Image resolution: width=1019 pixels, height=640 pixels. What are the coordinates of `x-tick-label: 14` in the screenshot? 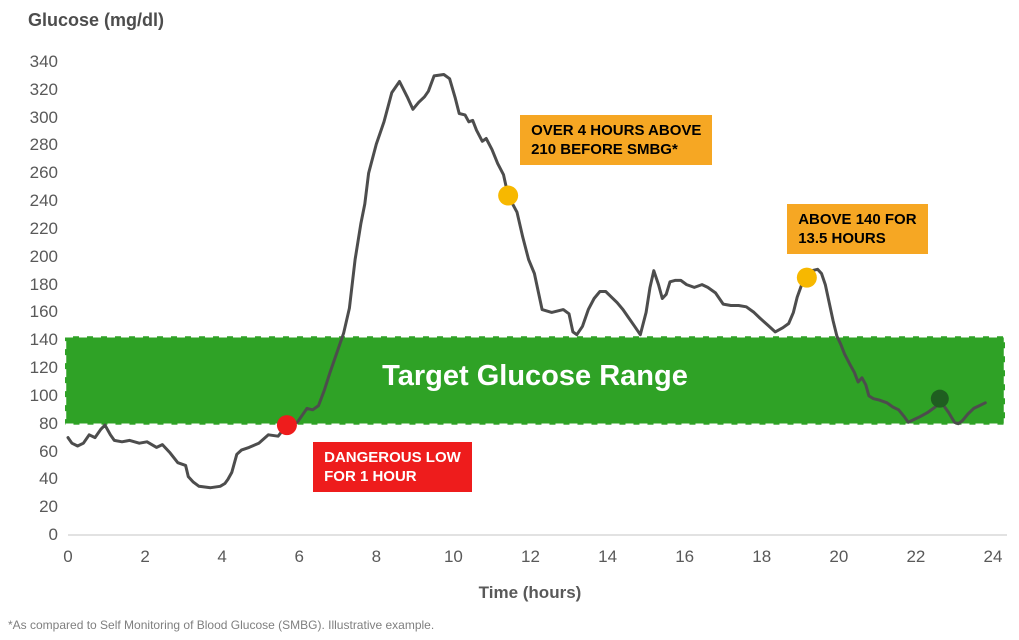 It's located at (608, 556).